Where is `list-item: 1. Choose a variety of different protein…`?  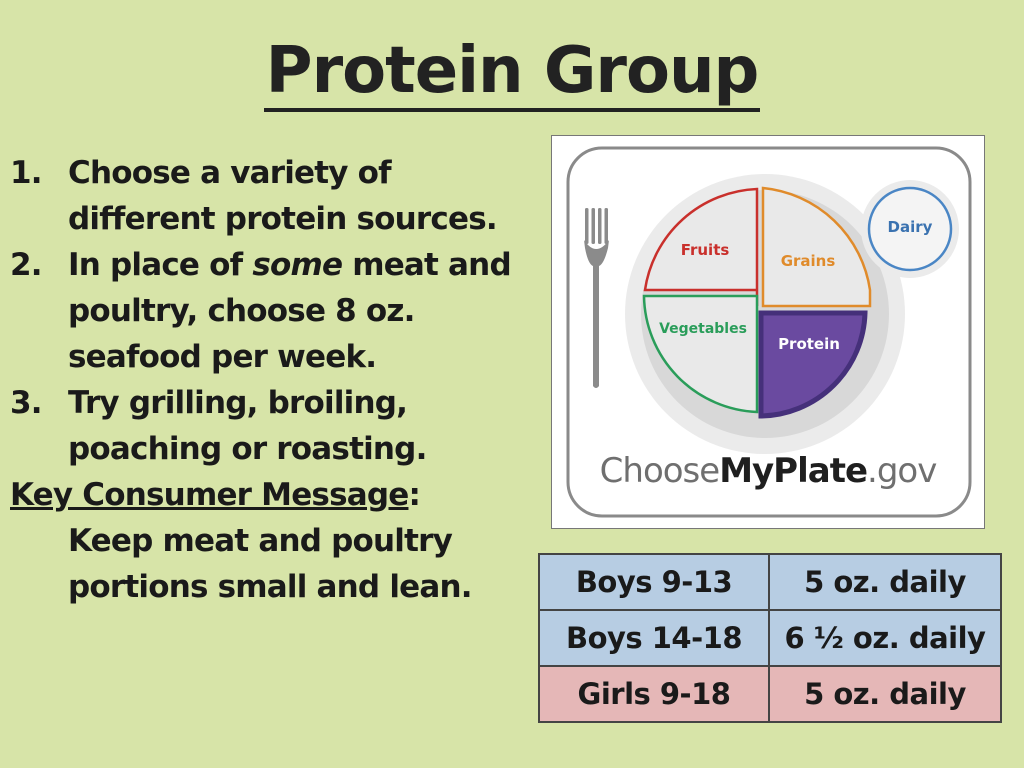 list-item: 1. Choose a variety of different protein… is located at coordinates (275, 196).